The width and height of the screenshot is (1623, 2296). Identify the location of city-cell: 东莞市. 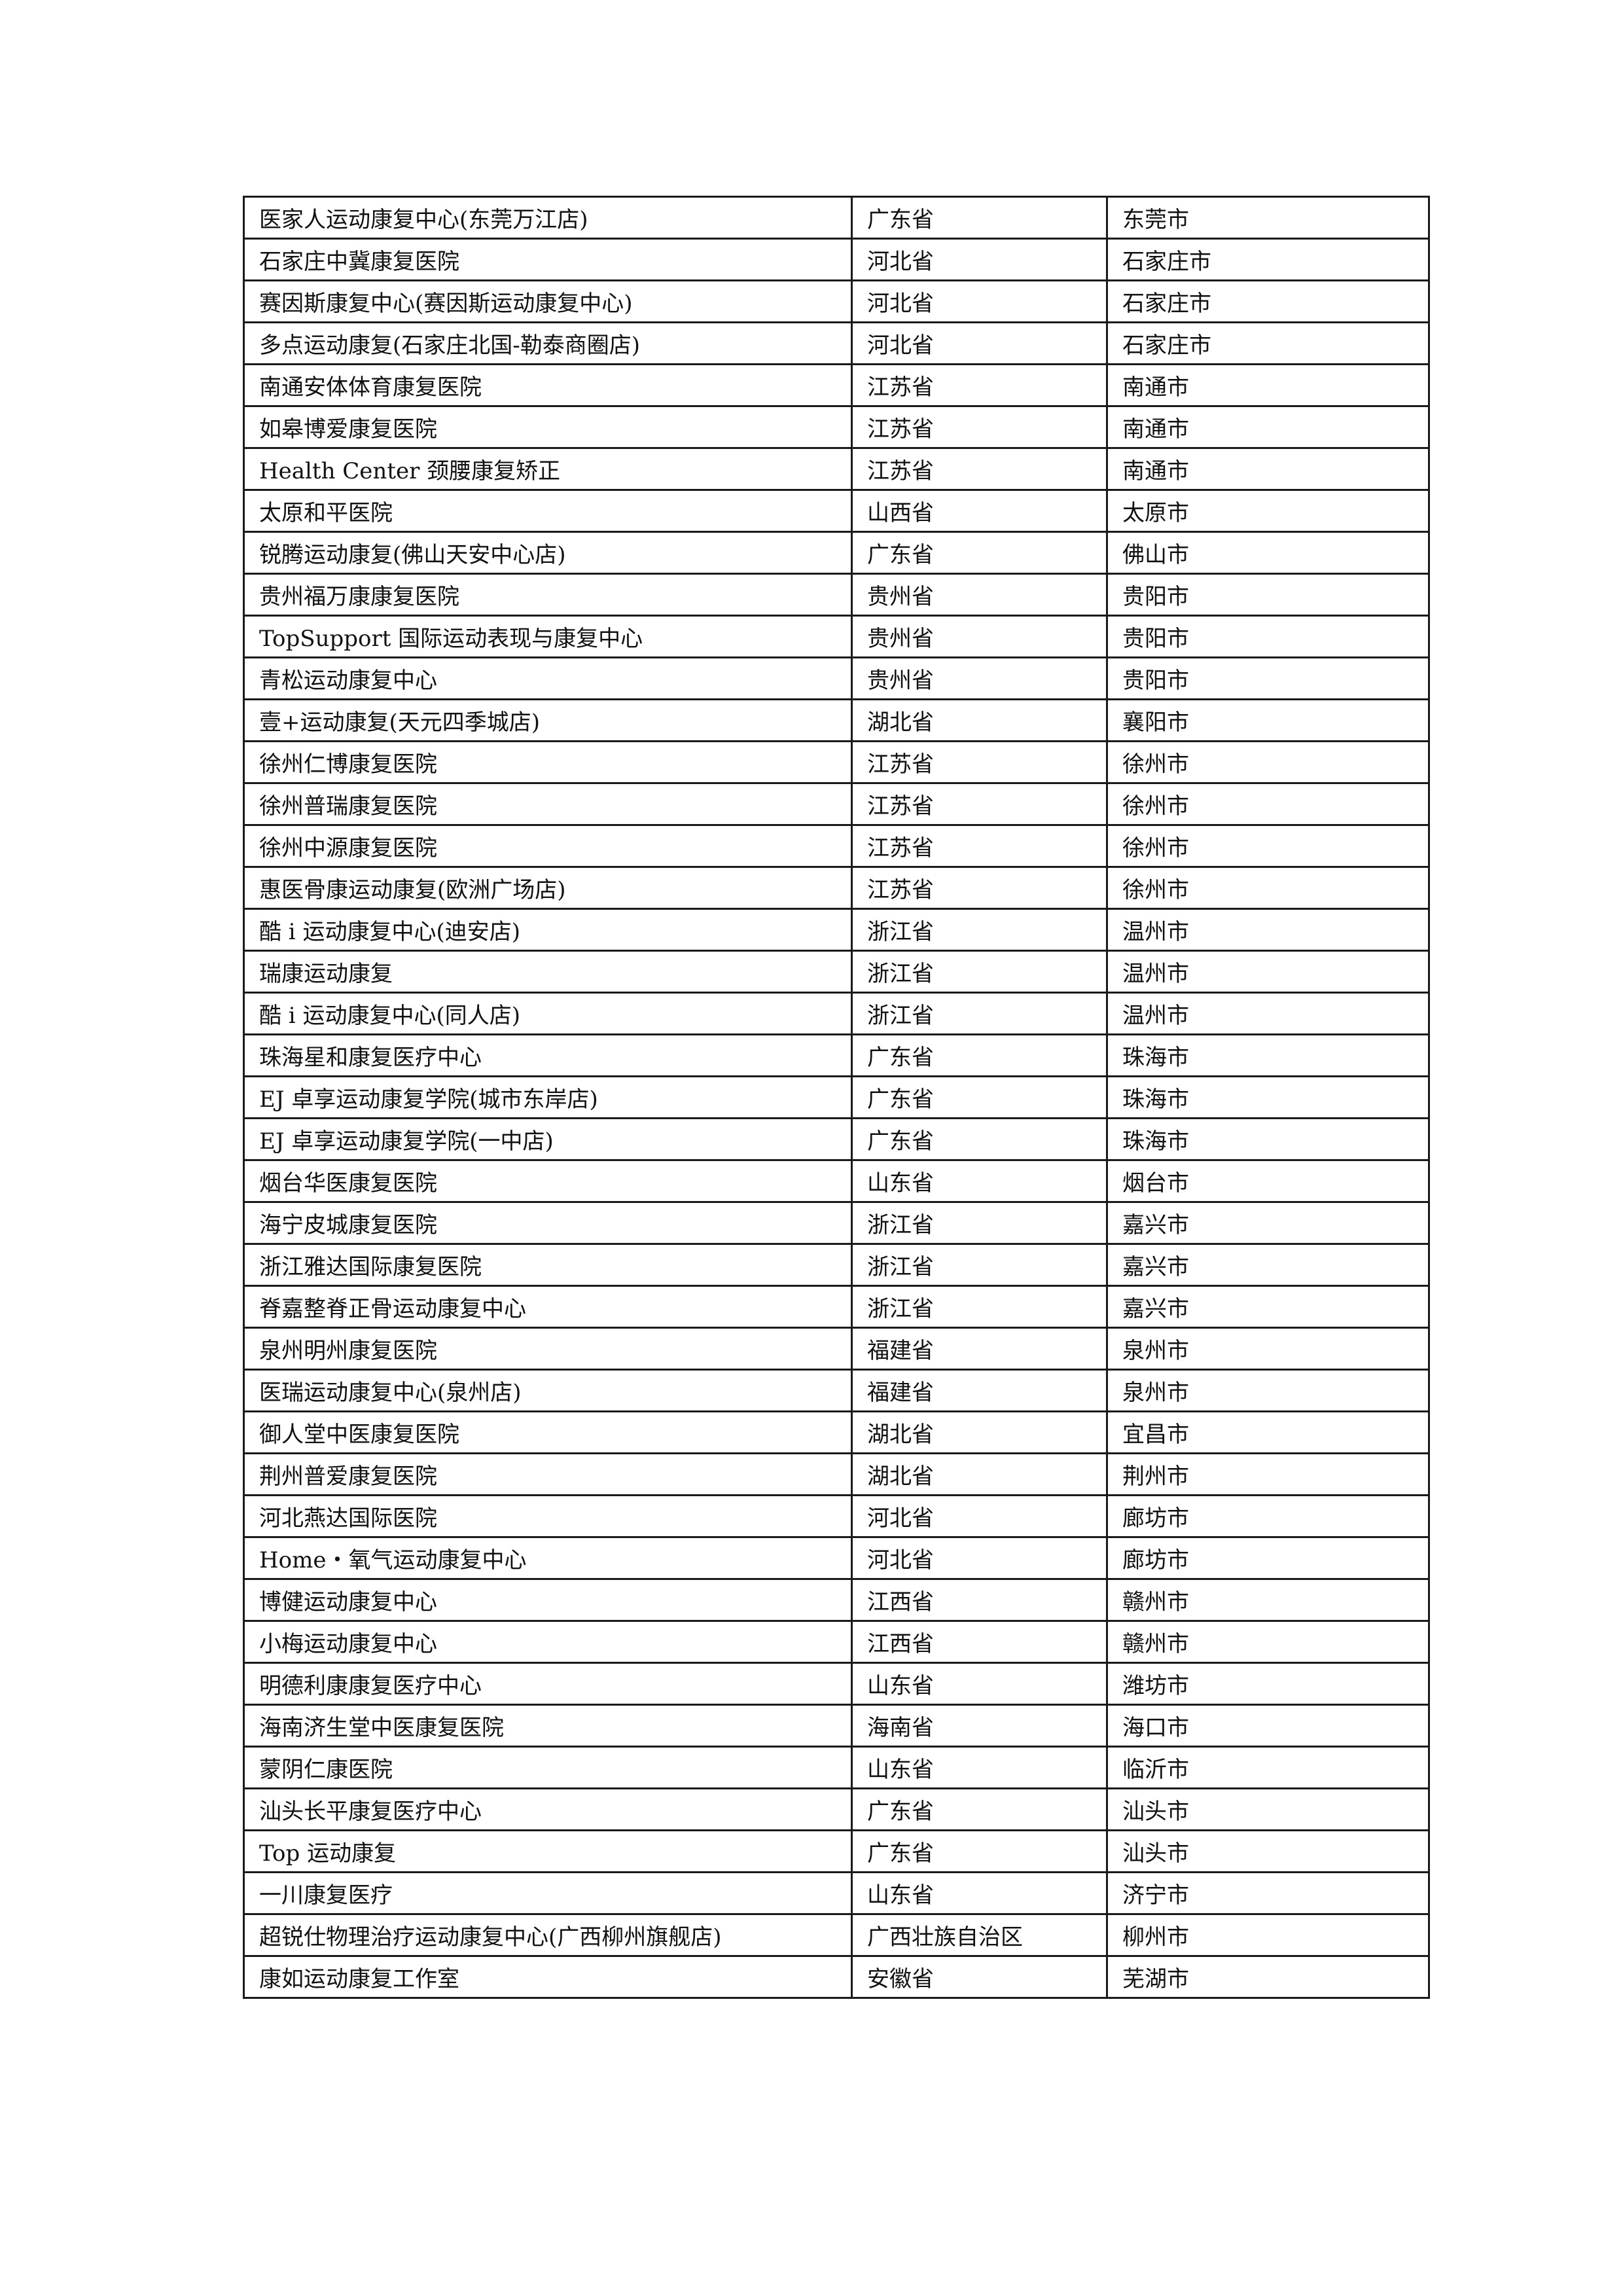
(1268, 218).